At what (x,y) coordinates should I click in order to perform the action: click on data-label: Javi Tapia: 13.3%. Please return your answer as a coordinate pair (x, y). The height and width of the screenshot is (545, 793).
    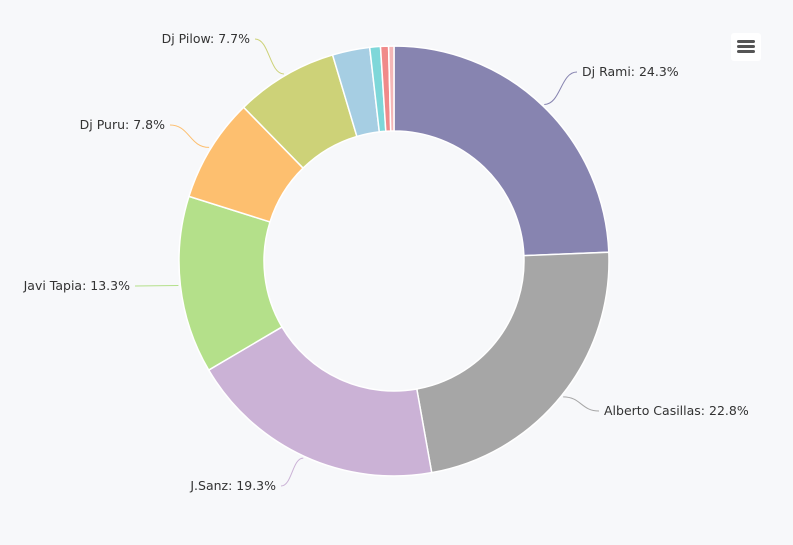
    Looking at the image, I should click on (77, 285).